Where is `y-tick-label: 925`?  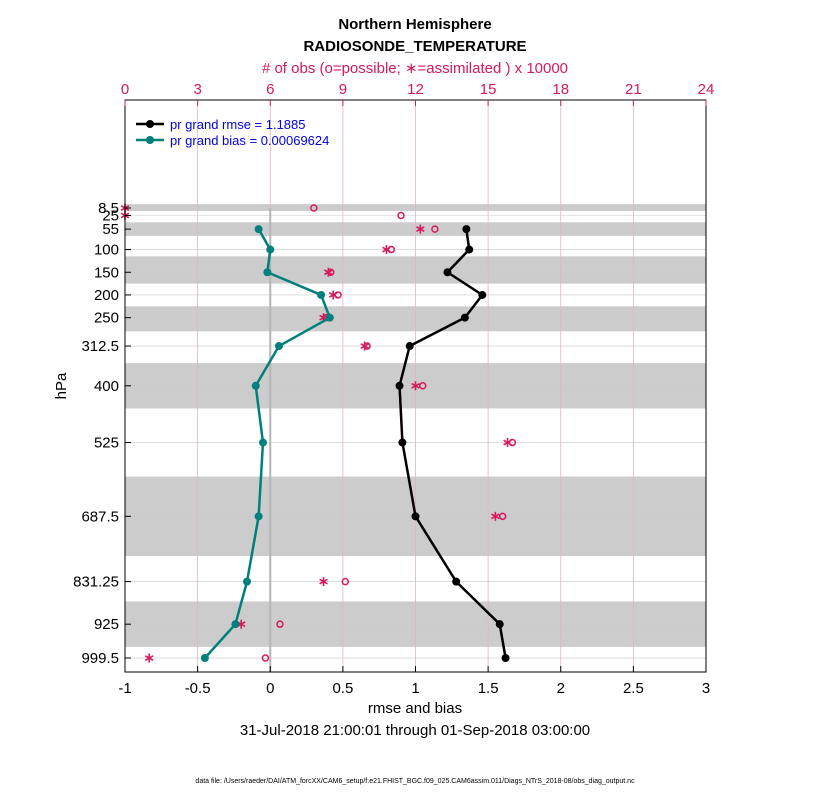 y-tick-label: 925 is located at coordinates (106, 624).